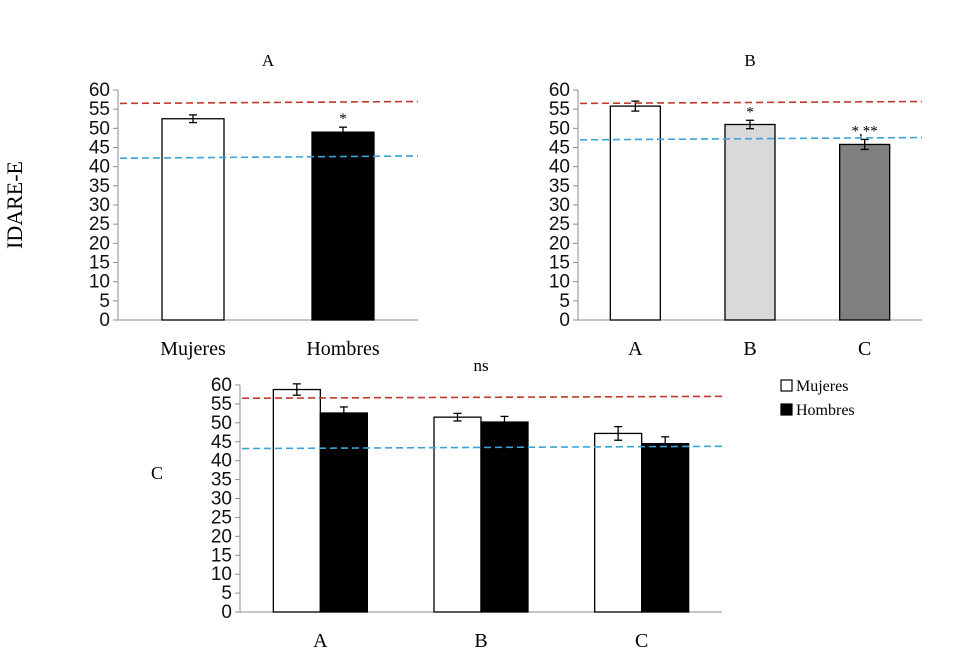 The image size is (972, 667). Describe the element at coordinates (825, 410) in the screenshot. I see `legend-label: Hombres` at that location.